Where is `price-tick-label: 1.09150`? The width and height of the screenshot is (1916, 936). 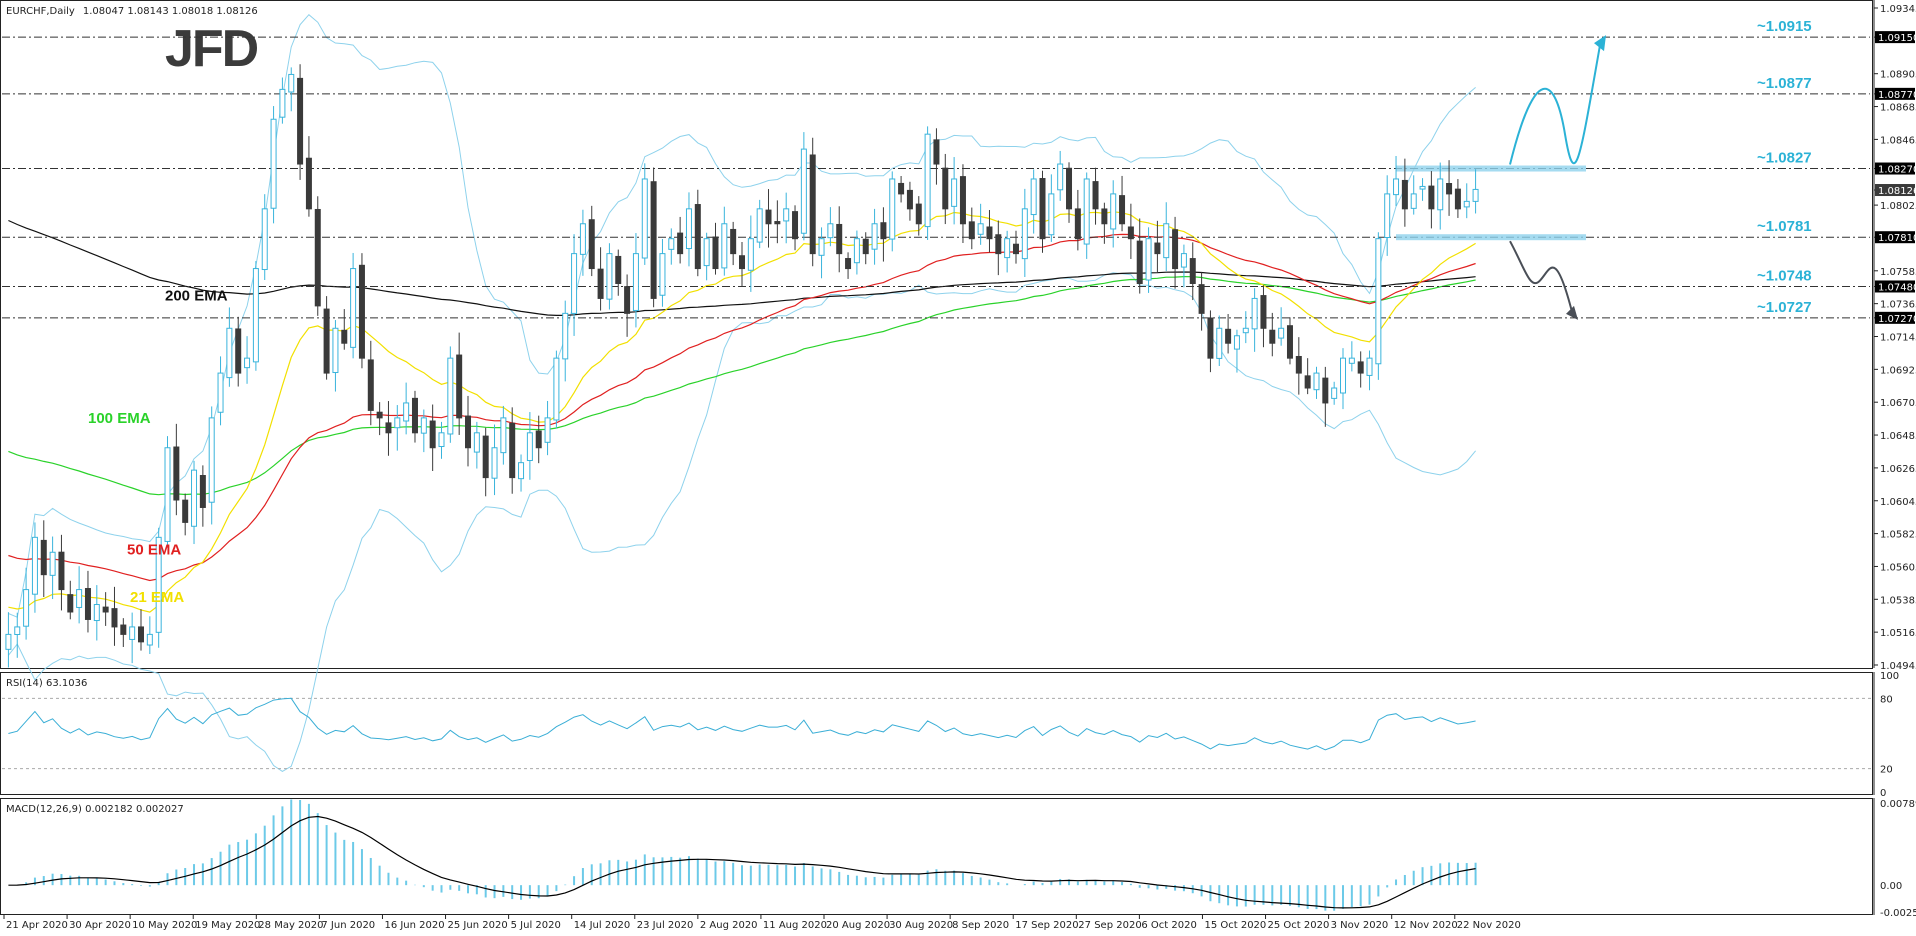 price-tick-label: 1.09150 is located at coordinates (1897, 38).